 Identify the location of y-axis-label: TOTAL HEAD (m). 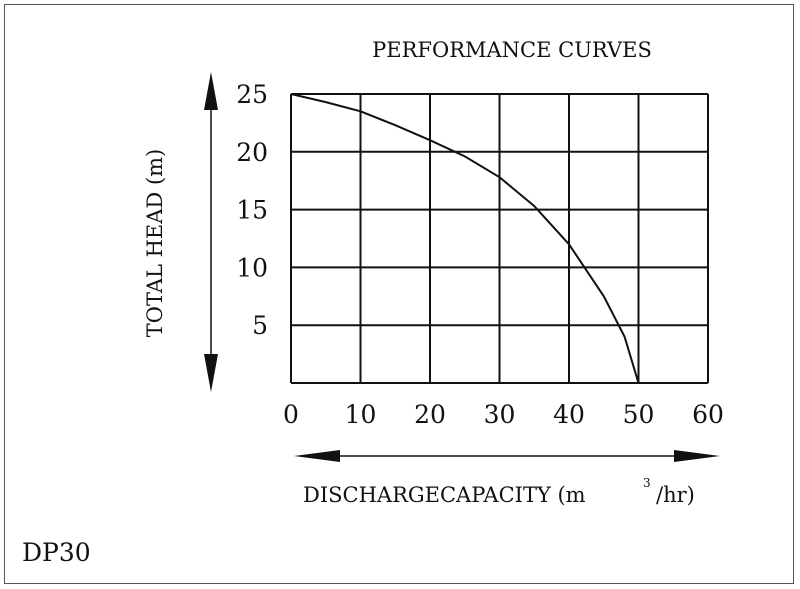
(155, 243).